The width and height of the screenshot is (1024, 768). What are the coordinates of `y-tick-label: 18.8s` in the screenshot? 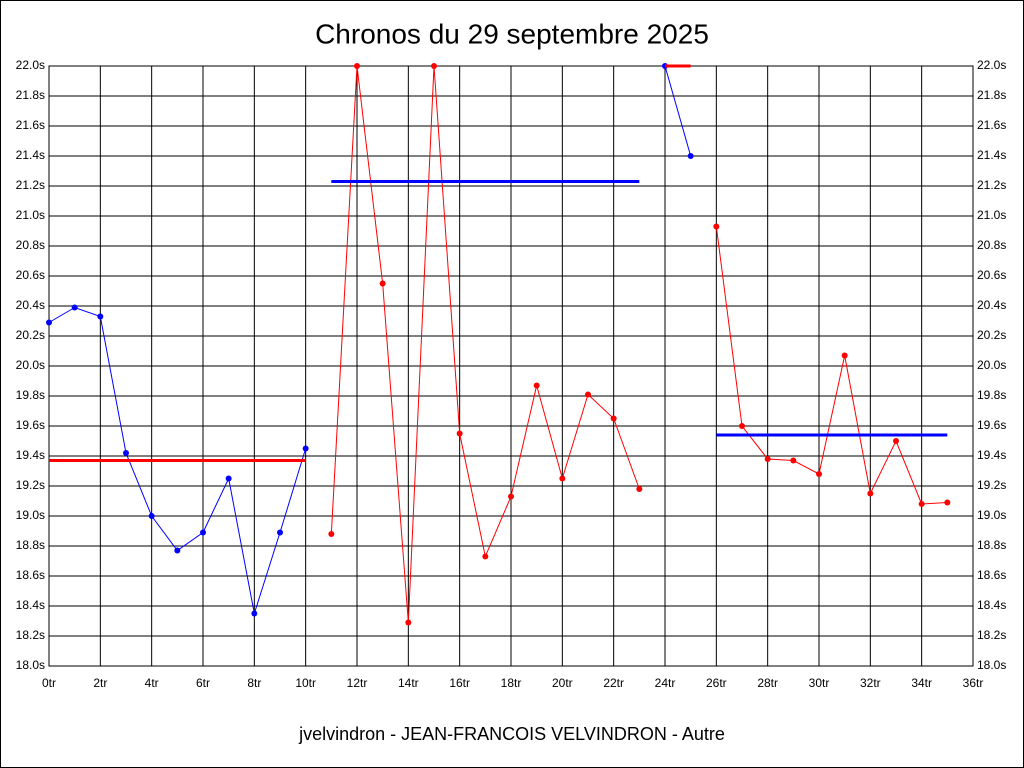 It's located at (30, 545).